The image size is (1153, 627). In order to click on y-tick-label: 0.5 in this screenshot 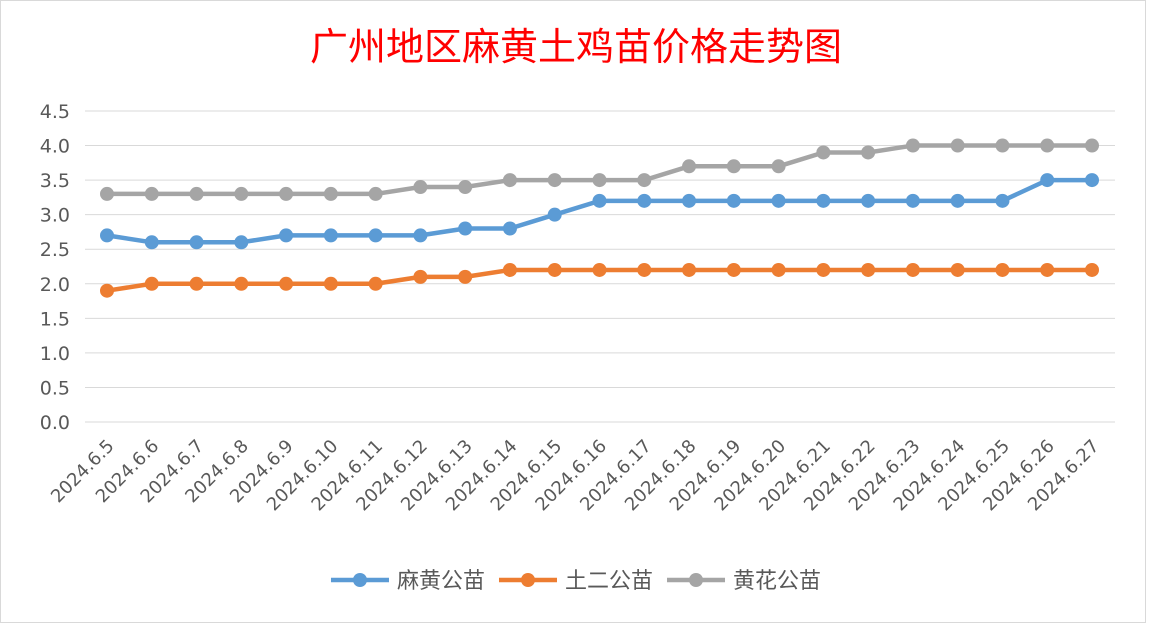, I will do `click(55, 388)`.